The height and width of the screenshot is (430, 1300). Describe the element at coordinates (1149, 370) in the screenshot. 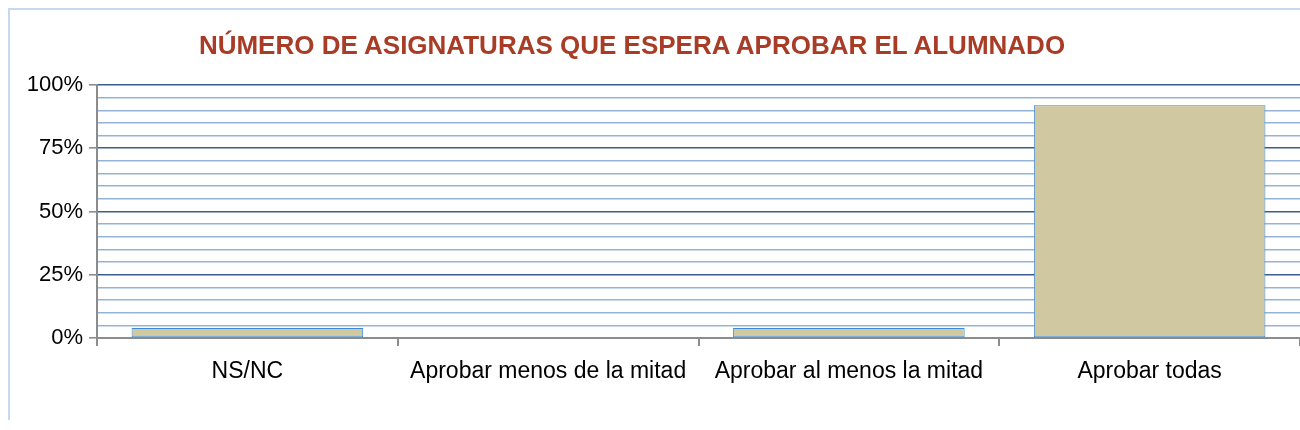

I see `x-tick-label: Aprobar todas` at that location.